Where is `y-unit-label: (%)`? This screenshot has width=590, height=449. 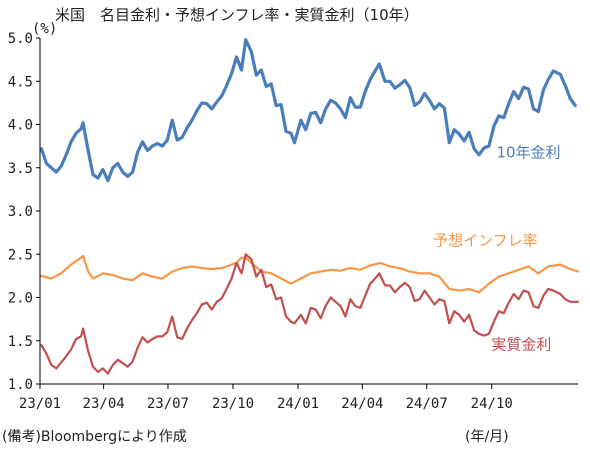 y-unit-label: (%) is located at coordinates (44, 29).